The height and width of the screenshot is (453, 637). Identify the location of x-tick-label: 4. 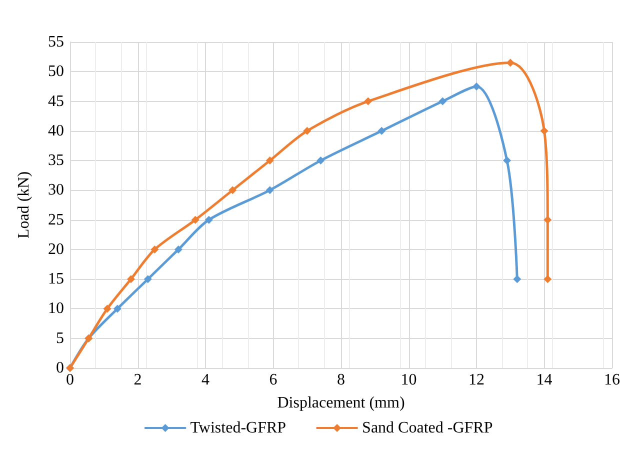
(206, 380).